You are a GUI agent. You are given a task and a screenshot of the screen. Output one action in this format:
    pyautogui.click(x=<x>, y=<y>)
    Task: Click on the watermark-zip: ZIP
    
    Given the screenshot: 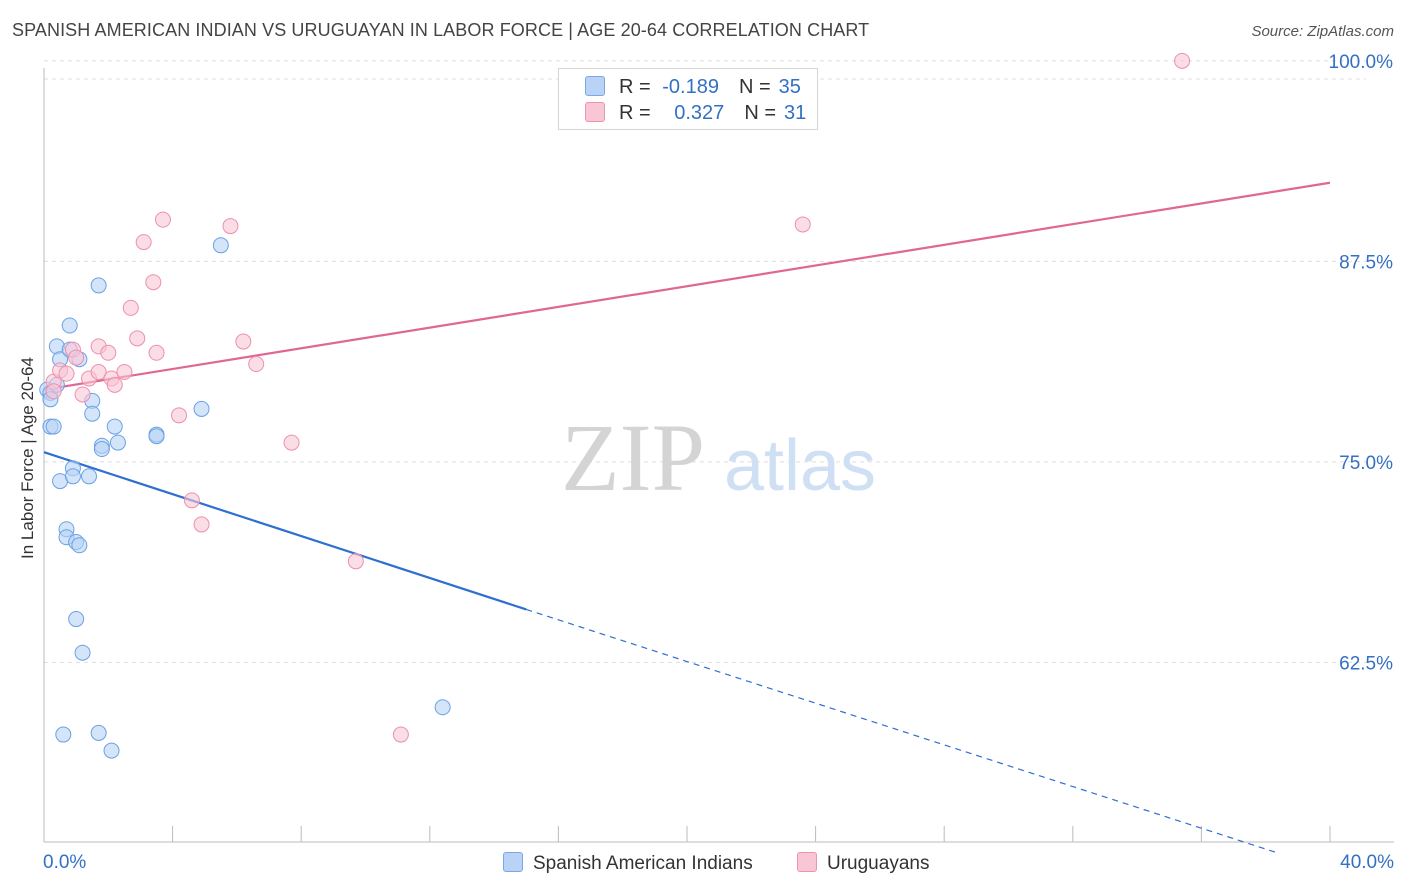 What is the action you would take?
    pyautogui.click(x=633, y=457)
    